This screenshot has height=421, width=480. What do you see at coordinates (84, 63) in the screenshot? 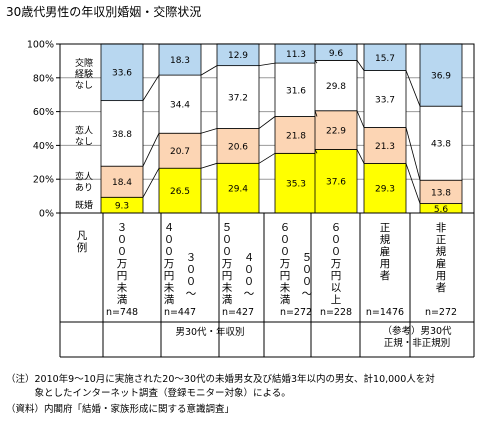
I see `legend-entry-4: 交際` at bounding box center [84, 63].